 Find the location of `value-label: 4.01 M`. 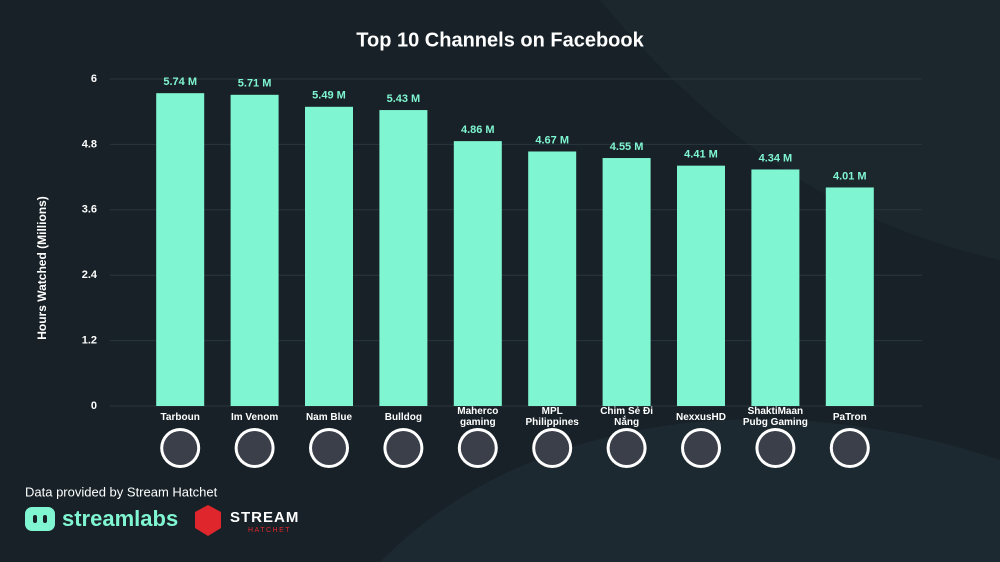

value-label: 4.01 M is located at coordinates (850, 176).